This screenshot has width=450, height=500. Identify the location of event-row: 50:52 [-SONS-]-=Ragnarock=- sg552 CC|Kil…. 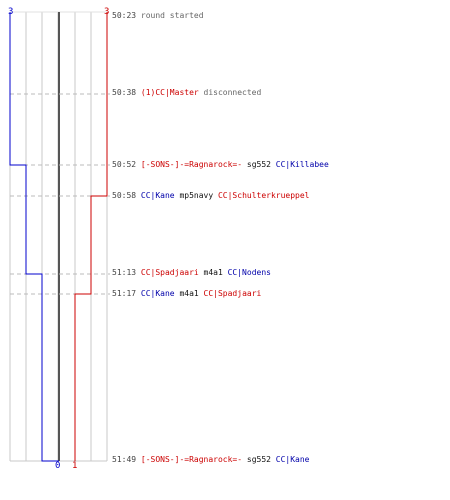
(220, 165).